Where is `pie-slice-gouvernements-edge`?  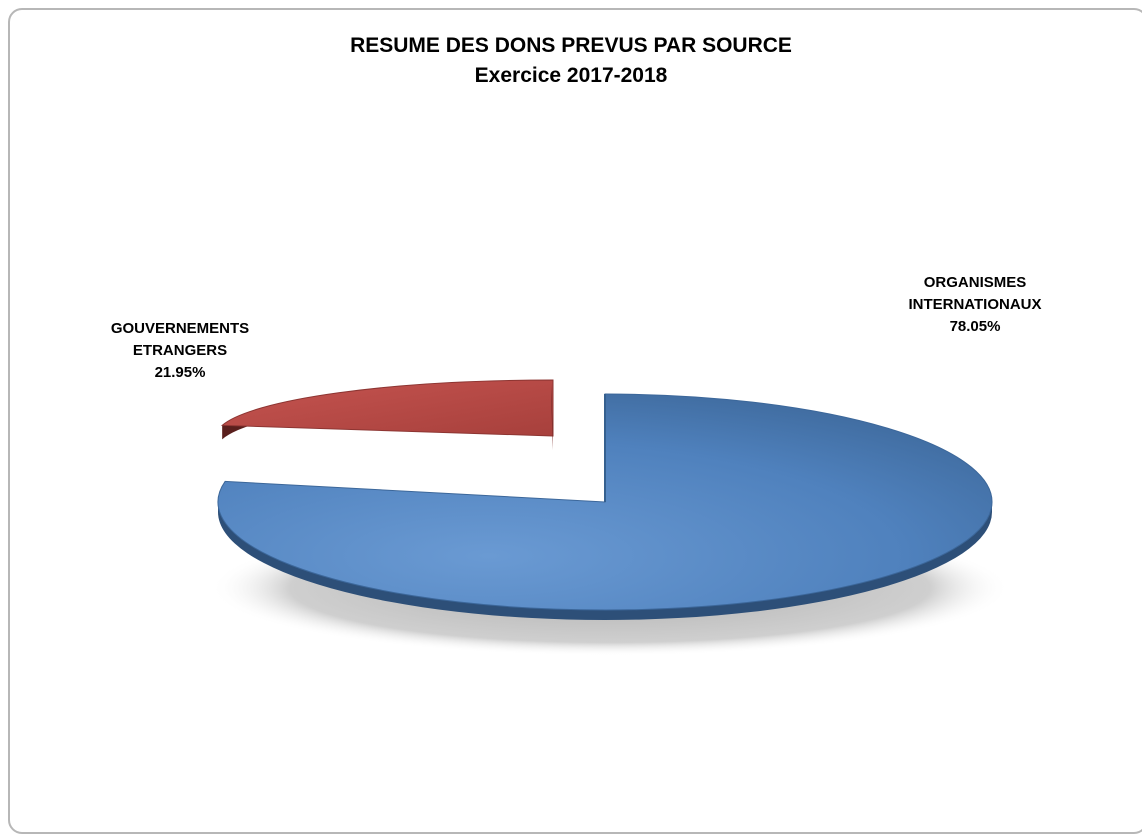
pie-slice-gouvernements-edge is located at coordinates (552, 417).